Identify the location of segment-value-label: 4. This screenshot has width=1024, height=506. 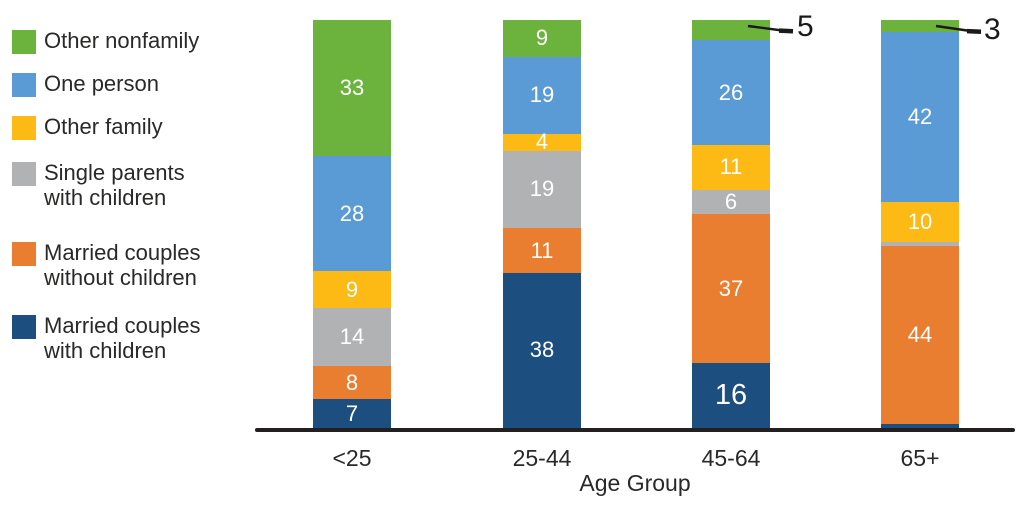
(542, 142).